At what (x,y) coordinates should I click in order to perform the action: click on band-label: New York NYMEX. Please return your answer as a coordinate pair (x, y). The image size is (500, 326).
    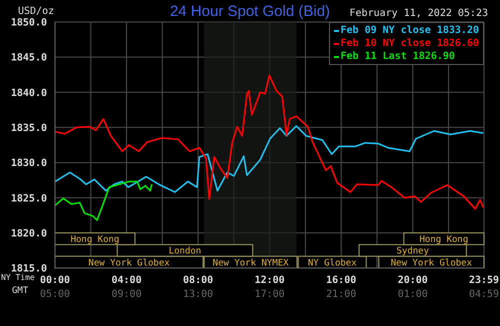
    Looking at the image, I should click on (251, 263).